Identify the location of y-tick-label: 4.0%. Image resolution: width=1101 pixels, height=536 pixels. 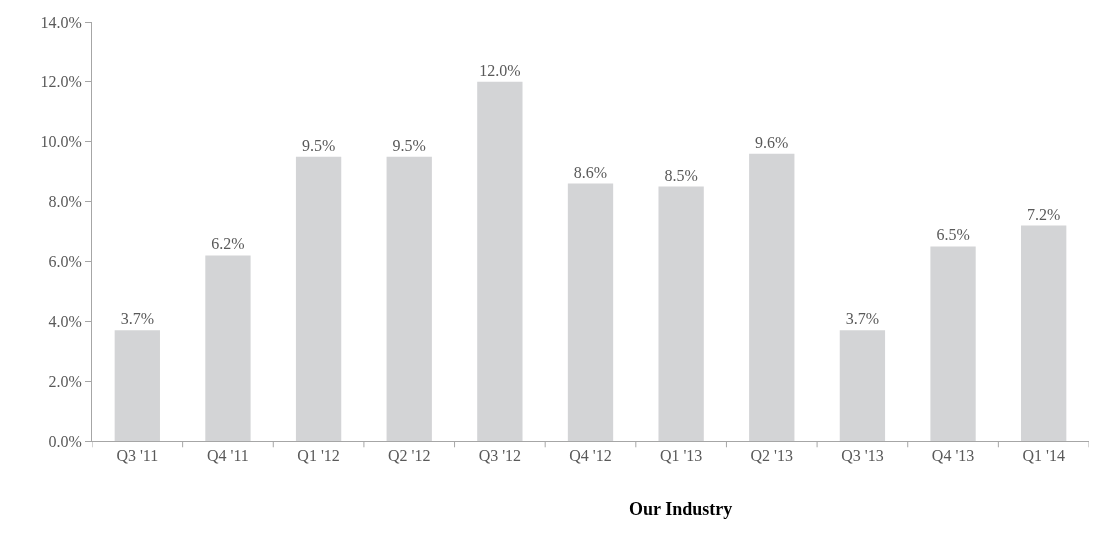
(65, 321).